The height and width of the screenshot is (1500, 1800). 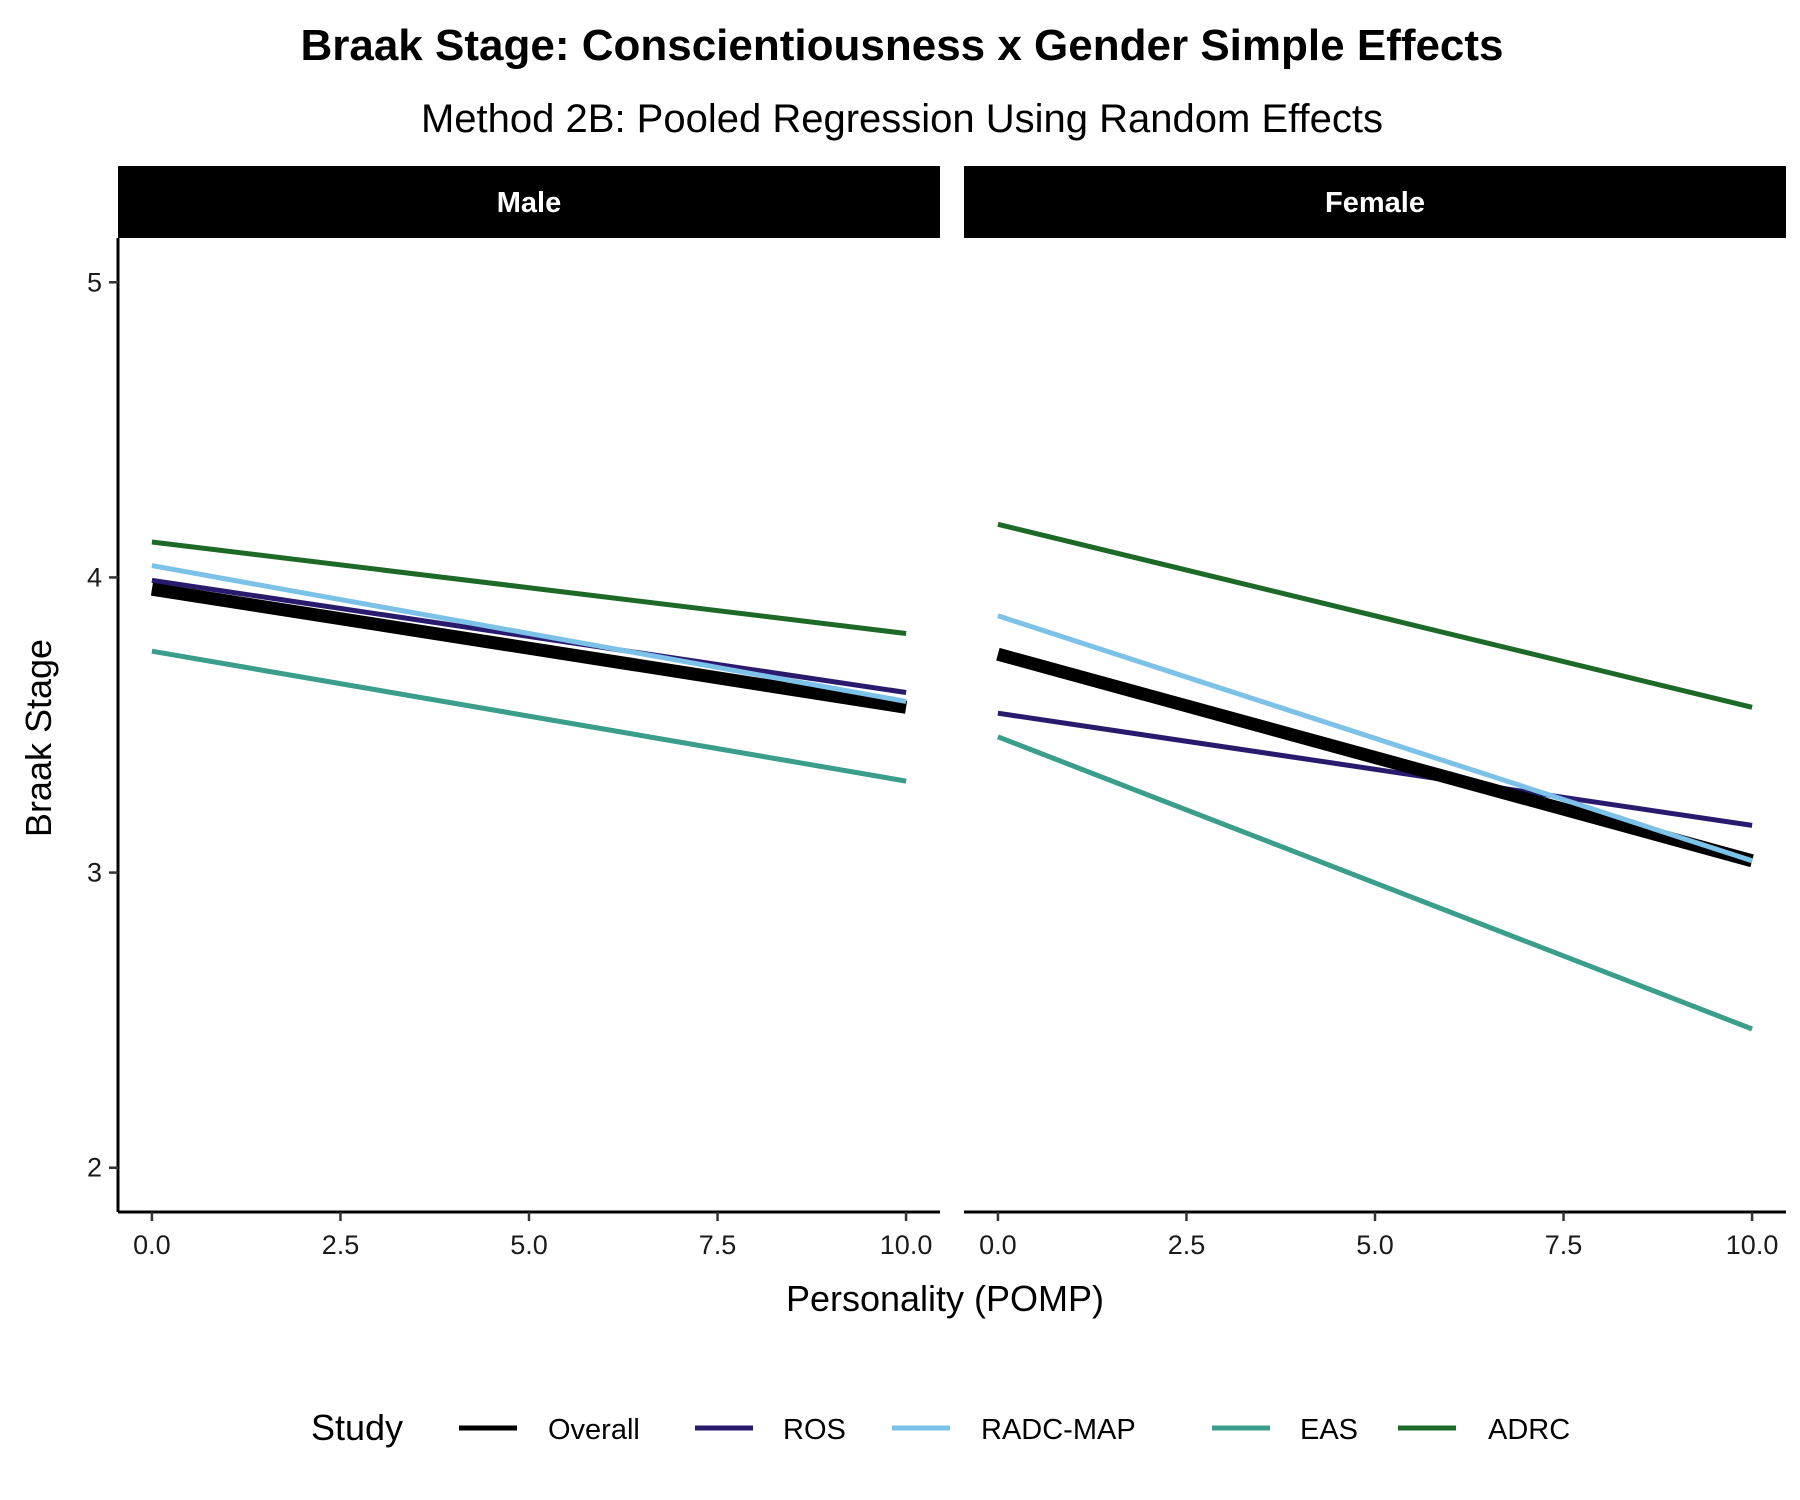 What do you see at coordinates (38, 738) in the screenshot?
I see `y-axis-title: Braak Stage` at bounding box center [38, 738].